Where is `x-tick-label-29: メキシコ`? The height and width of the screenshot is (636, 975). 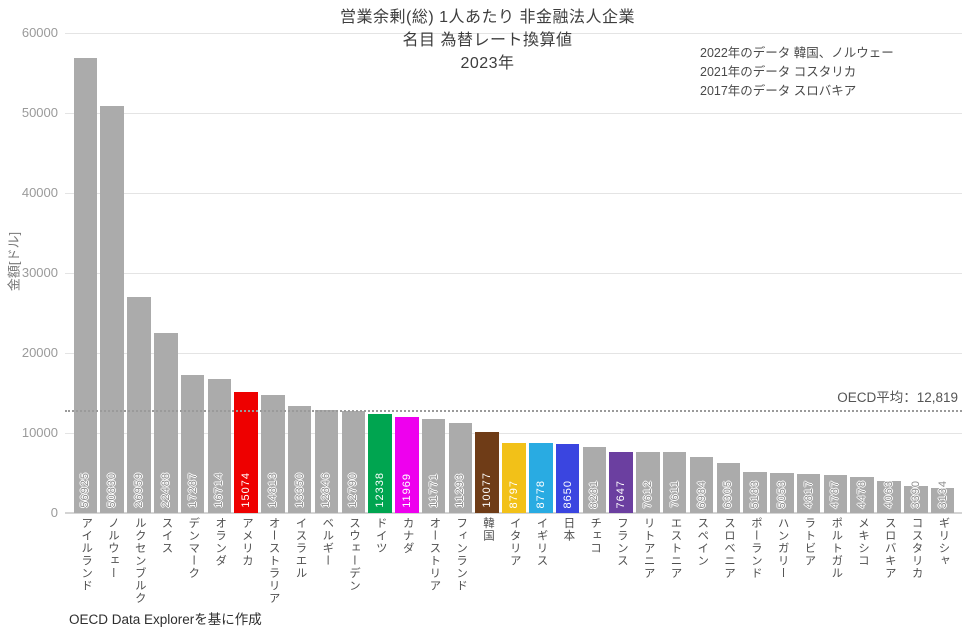
x-tick-label-29: メキシコ is located at coordinates (862, 542).